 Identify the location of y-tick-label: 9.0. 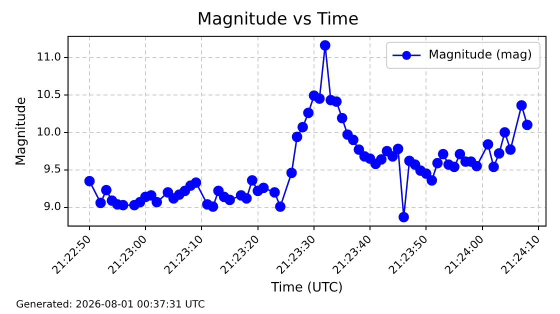
(53, 207).